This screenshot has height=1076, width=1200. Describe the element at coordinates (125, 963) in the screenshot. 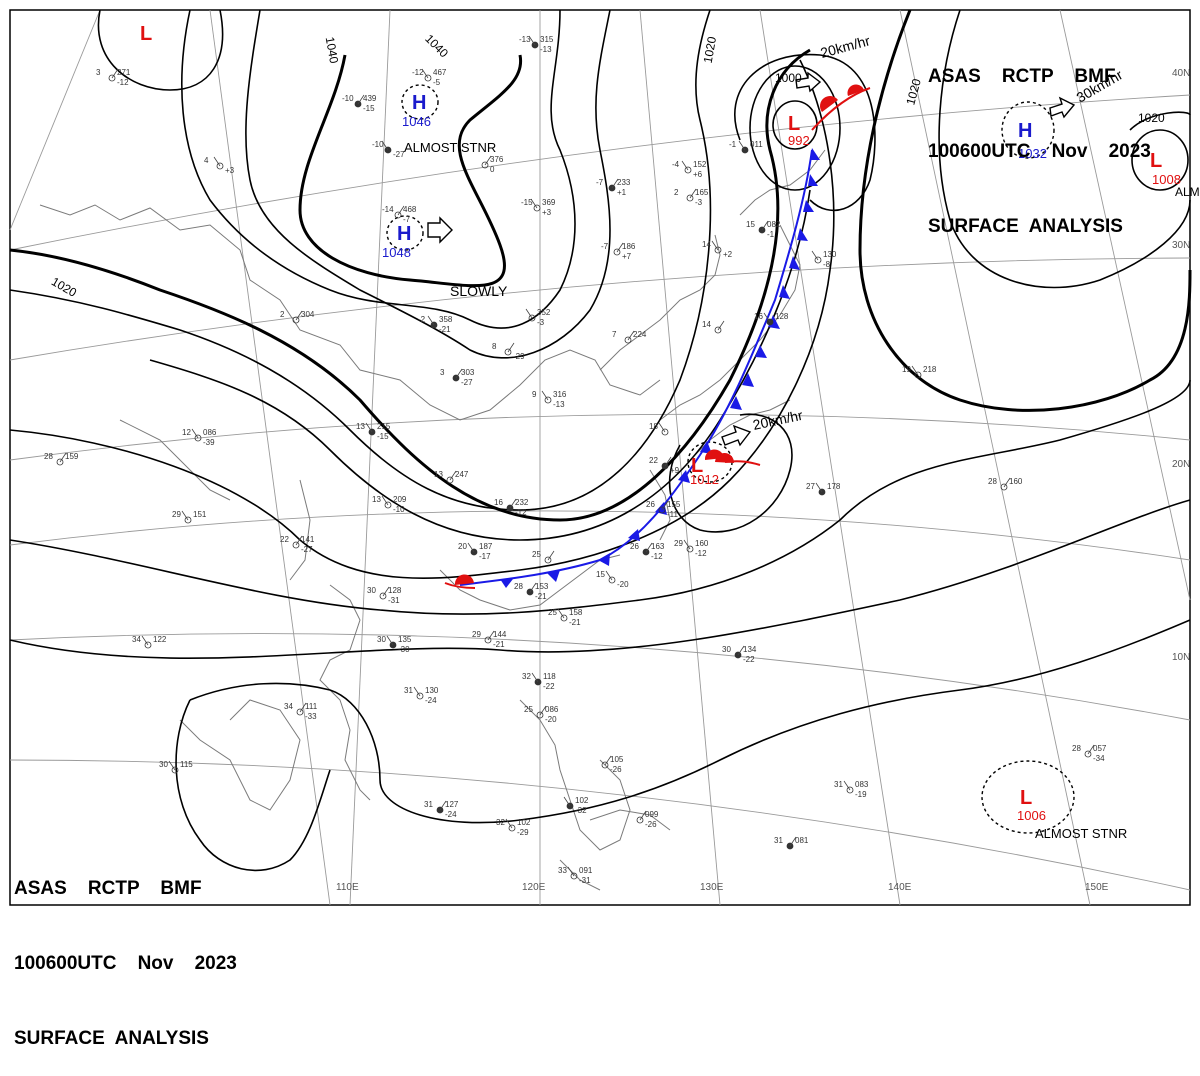

I see `header-line-2: 100600UTC Nov 2023` at that location.